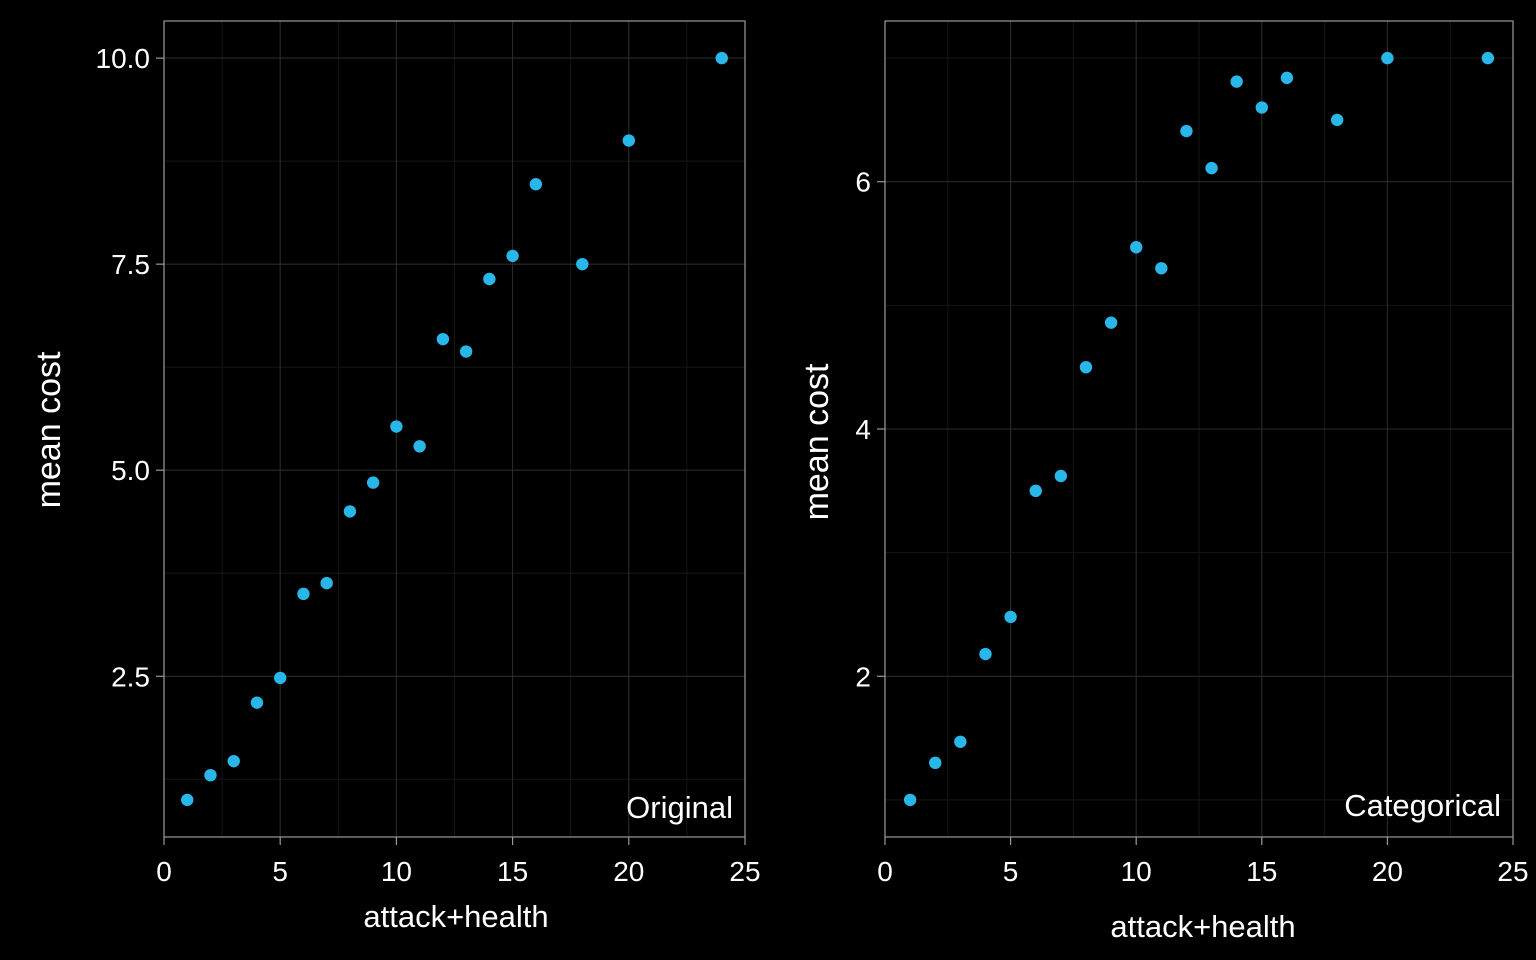 The image size is (1536, 960). What do you see at coordinates (863, 182) in the screenshot?
I see `y-tick-label: 6` at bounding box center [863, 182].